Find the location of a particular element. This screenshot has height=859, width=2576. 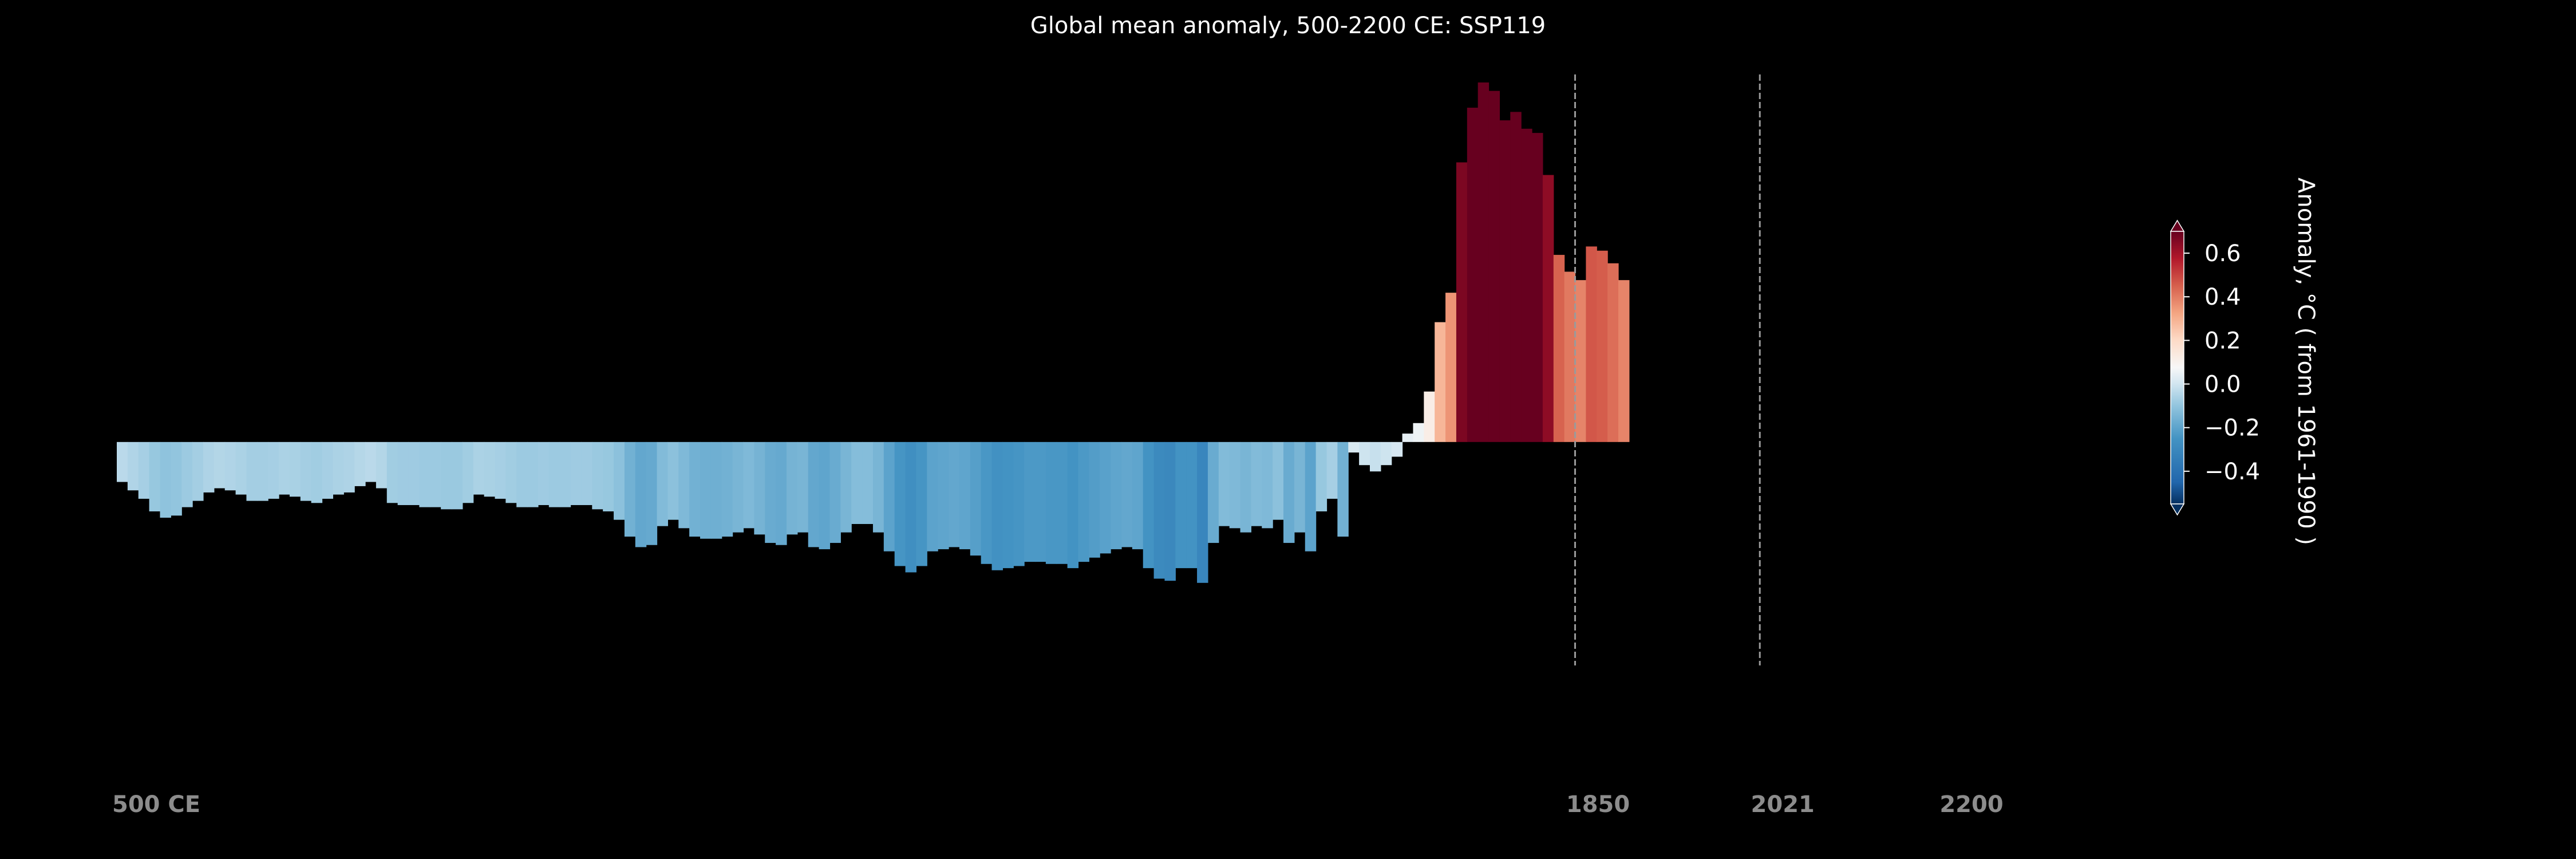

era-markers: 1850 2021 is located at coordinates (1690, 446).